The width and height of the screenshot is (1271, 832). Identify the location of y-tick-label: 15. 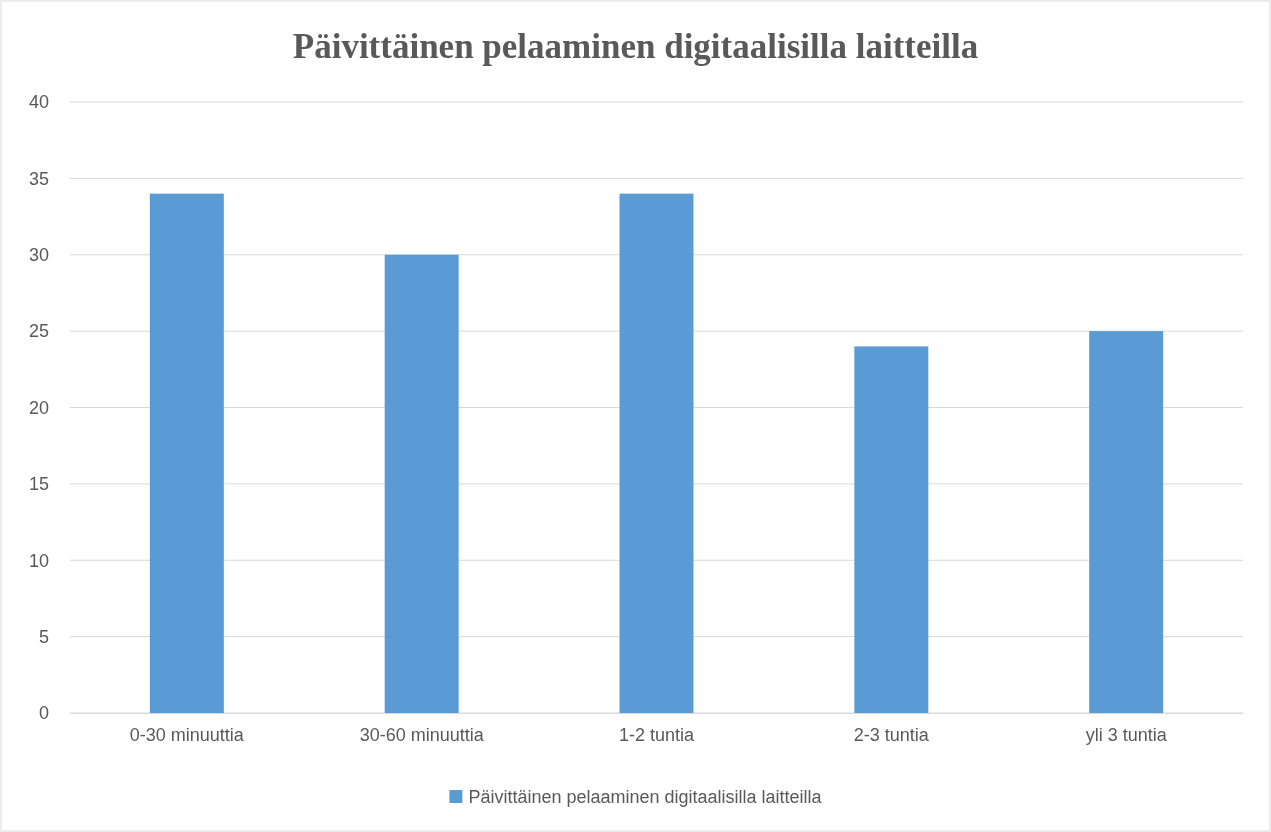
(38, 484).